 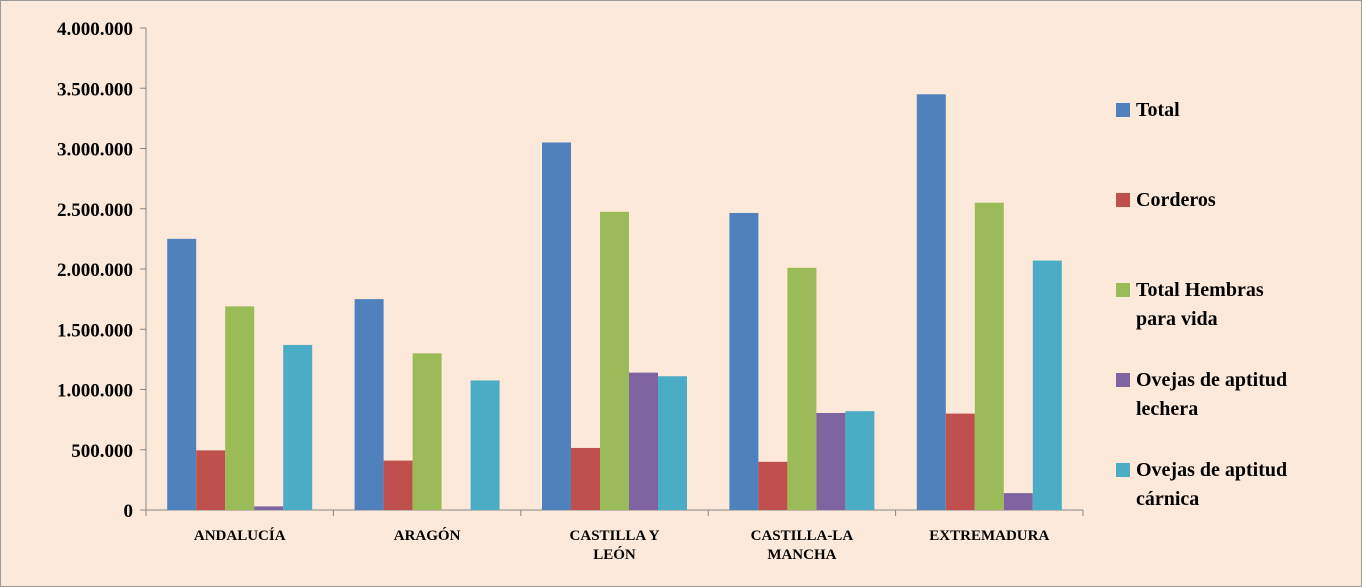 What do you see at coordinates (1177, 319) in the screenshot?
I see `legend-label: para vida` at bounding box center [1177, 319].